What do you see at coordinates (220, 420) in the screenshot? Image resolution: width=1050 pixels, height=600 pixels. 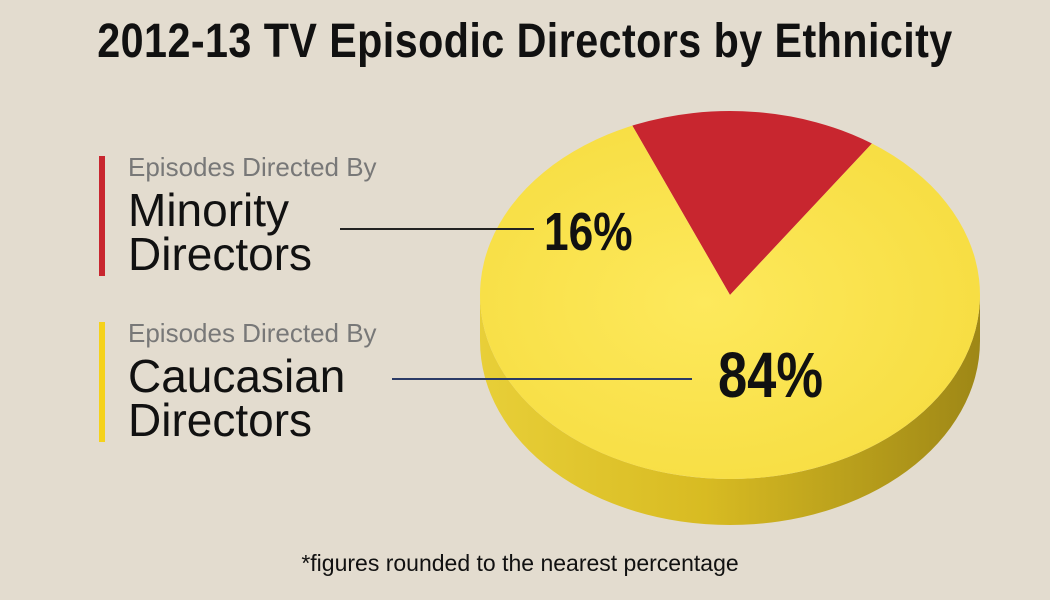 I see `caucasian-legend-label-line2: Directors` at bounding box center [220, 420].